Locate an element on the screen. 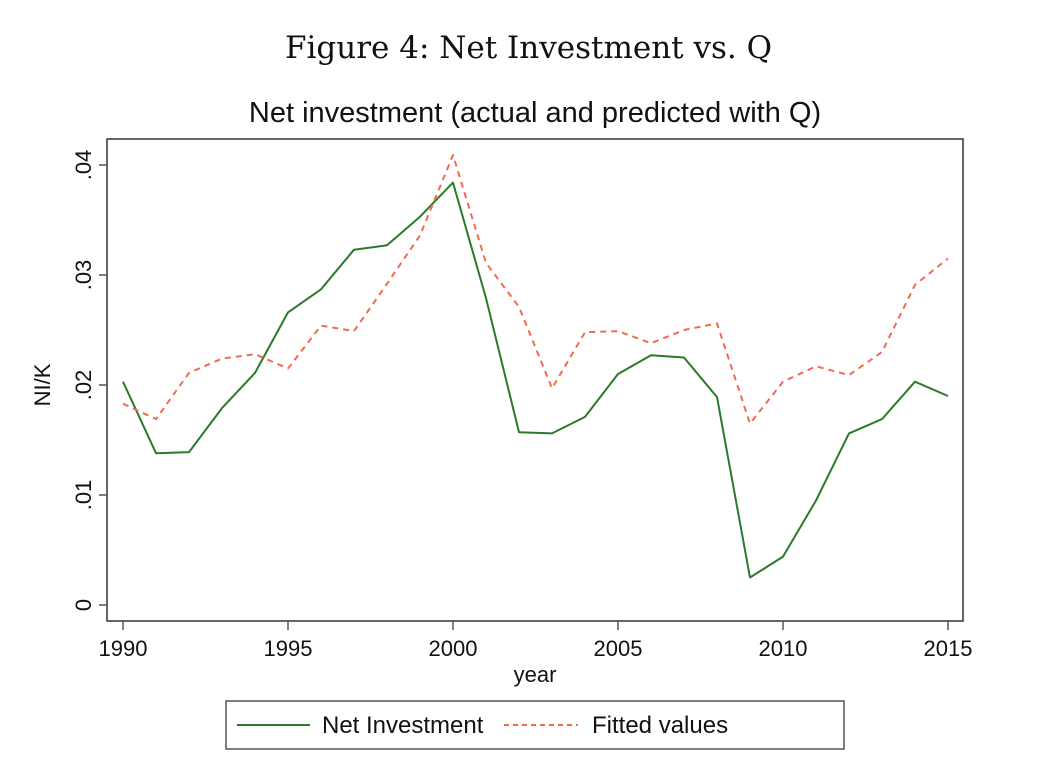 The width and height of the screenshot is (1057, 784). x-tick-label: 1995 is located at coordinates (288, 648).